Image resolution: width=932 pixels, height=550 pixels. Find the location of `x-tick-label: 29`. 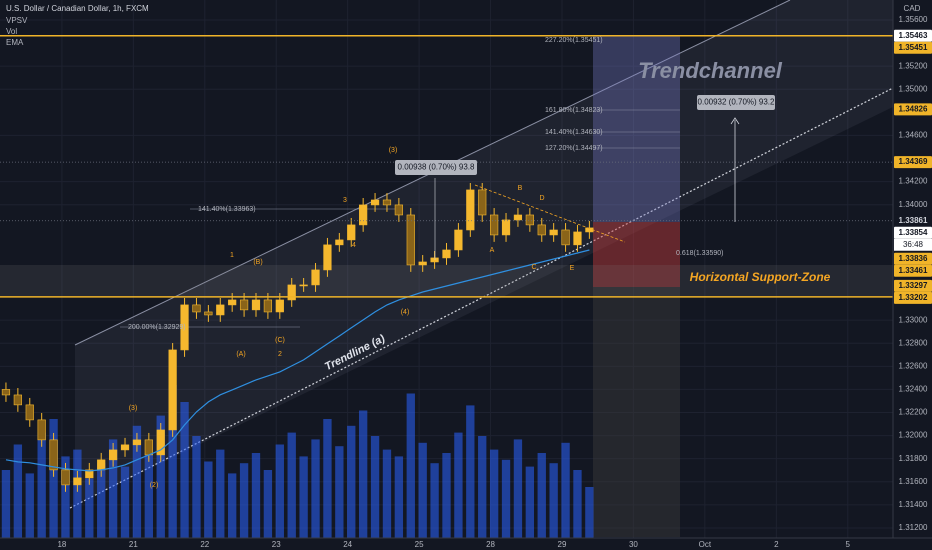

x-tick-label: 29 is located at coordinates (562, 544).